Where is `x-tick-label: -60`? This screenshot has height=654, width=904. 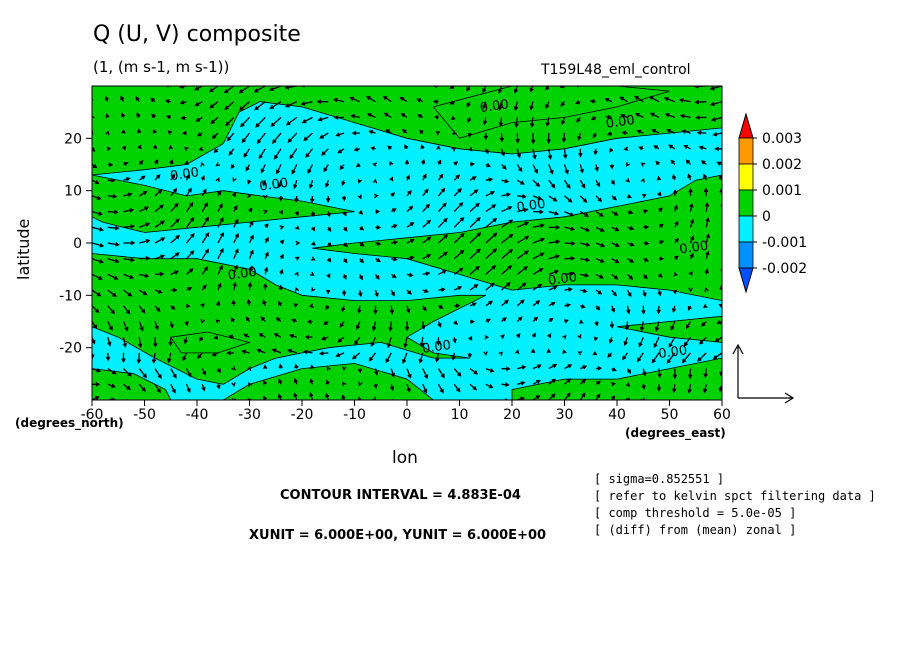 x-tick-label: -60 is located at coordinates (92, 415).